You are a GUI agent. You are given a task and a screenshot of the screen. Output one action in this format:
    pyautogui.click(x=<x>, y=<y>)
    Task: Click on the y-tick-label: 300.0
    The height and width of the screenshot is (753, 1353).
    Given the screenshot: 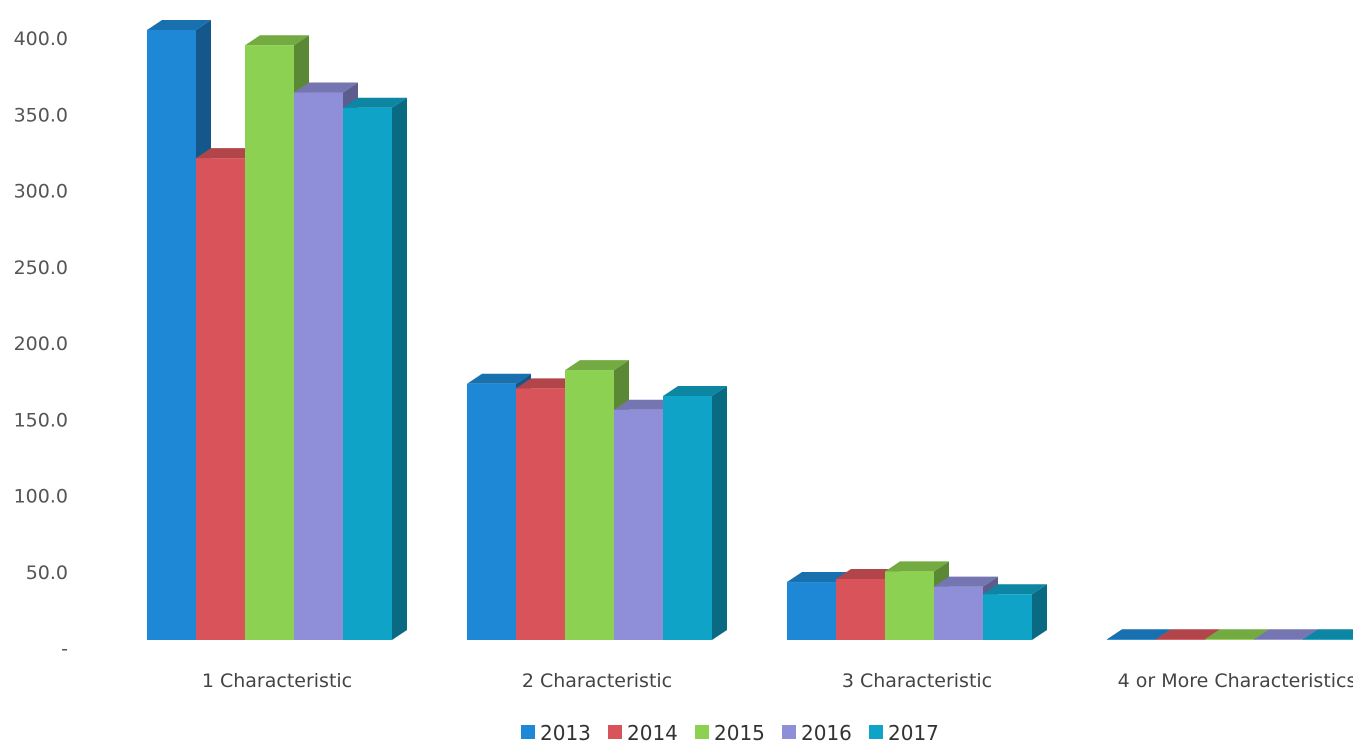 What is the action you would take?
    pyautogui.click(x=41, y=192)
    